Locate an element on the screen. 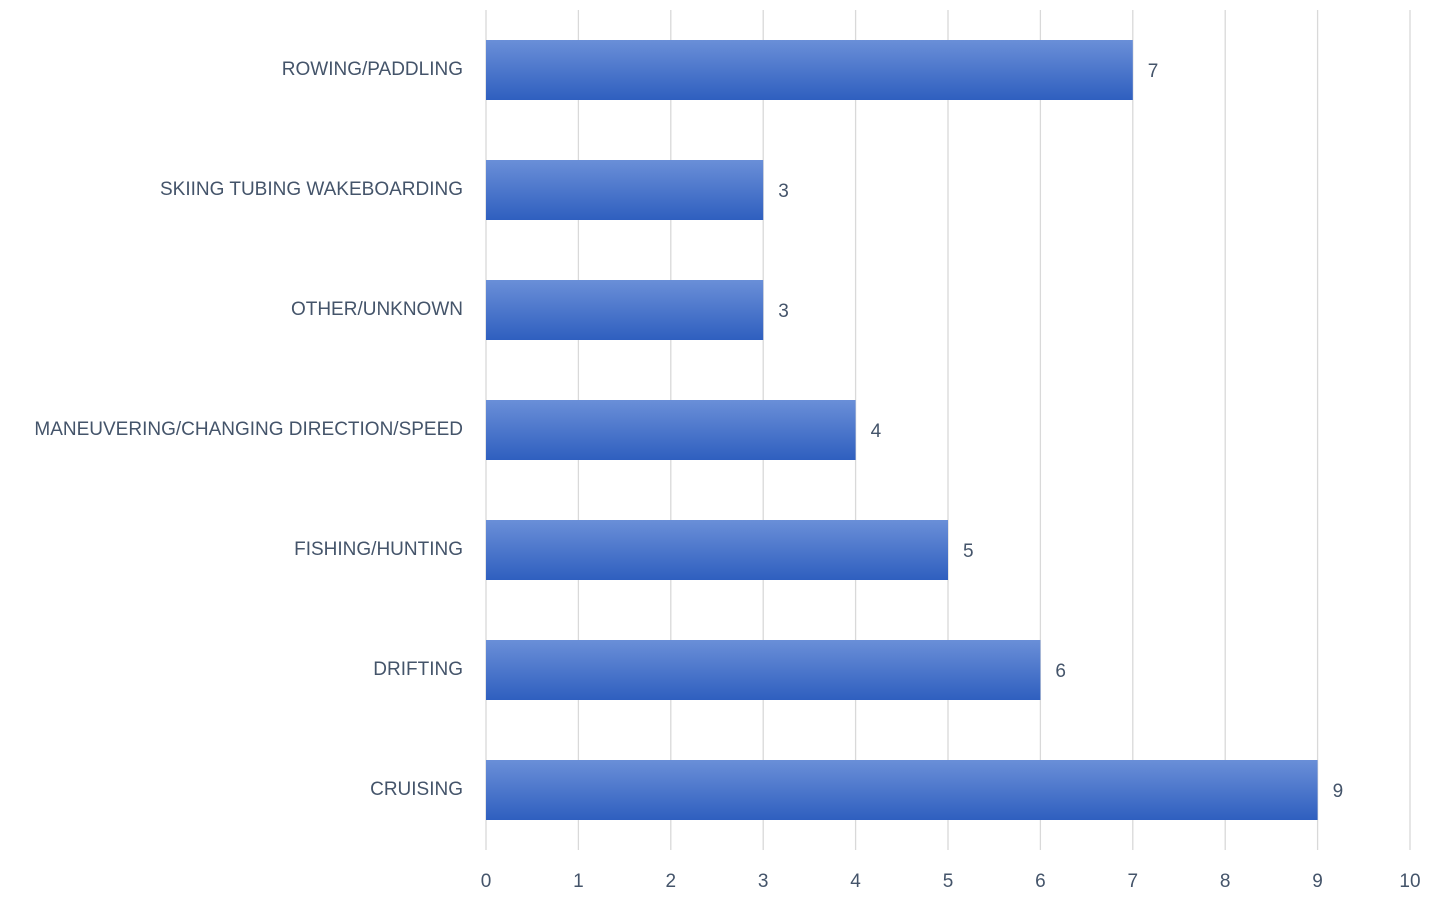 This screenshot has height=902, width=1444. x-tick-label-1: 1 is located at coordinates (578, 881).